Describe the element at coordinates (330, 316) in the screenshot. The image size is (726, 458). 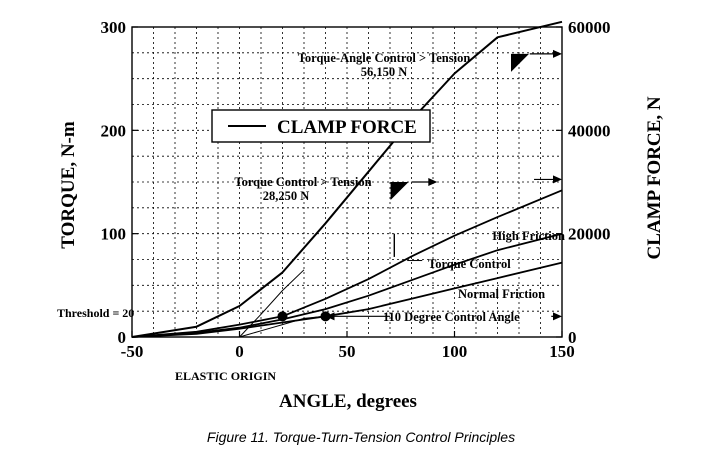
I see `arrow-110-left-head` at that location.